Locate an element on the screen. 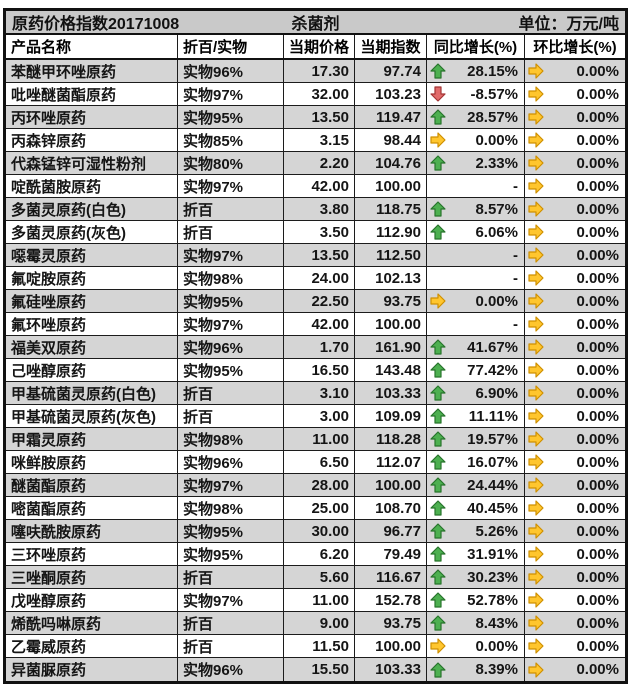  index-cell: 119.47 is located at coordinates (391, 117).